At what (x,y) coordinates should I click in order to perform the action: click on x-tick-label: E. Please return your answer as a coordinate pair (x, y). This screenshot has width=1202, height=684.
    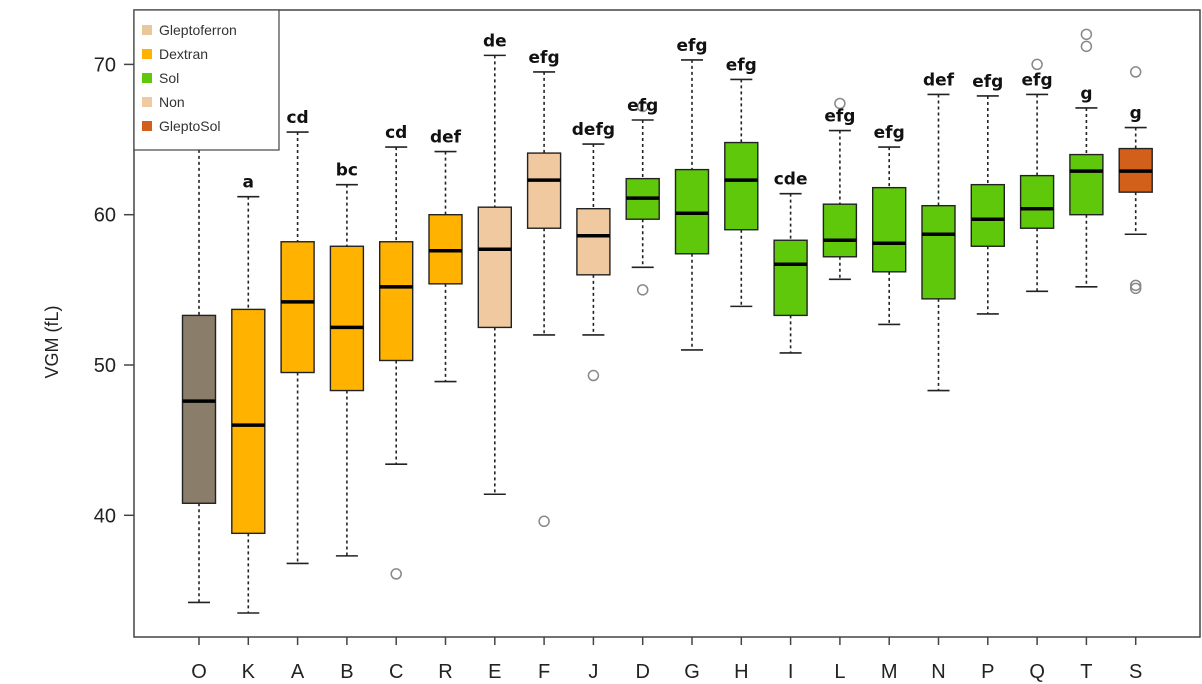
    Looking at the image, I should click on (494, 672).